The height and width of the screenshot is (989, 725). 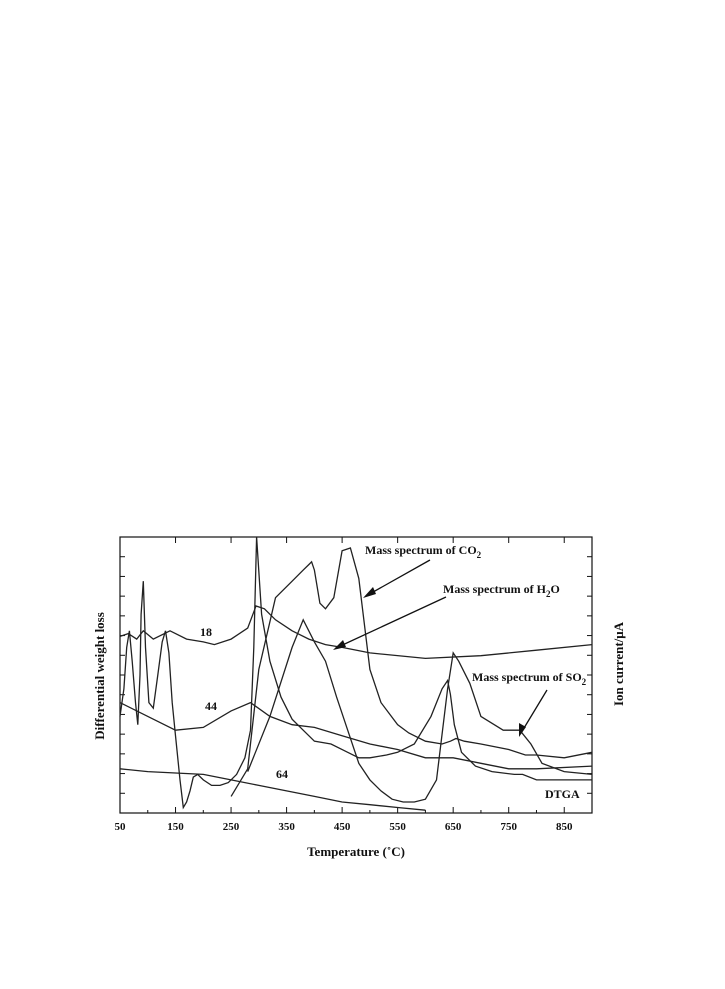 I want to click on annotation-so2: Mass spectrum of SO2, so click(x=529, y=703).